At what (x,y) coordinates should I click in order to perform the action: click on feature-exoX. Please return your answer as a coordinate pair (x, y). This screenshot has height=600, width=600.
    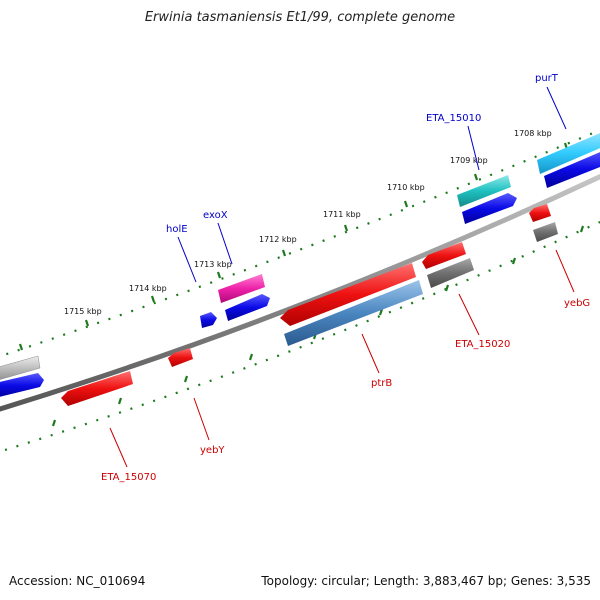
    Looking at the image, I should click on (241, 288).